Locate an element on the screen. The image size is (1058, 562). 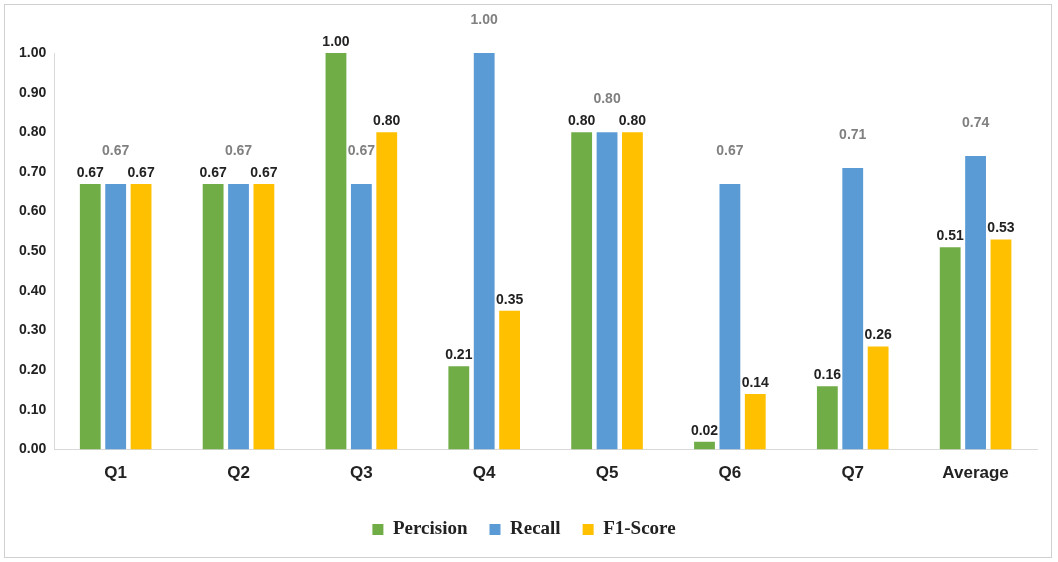
y-tick-label: 0.10 is located at coordinates (33, 408).